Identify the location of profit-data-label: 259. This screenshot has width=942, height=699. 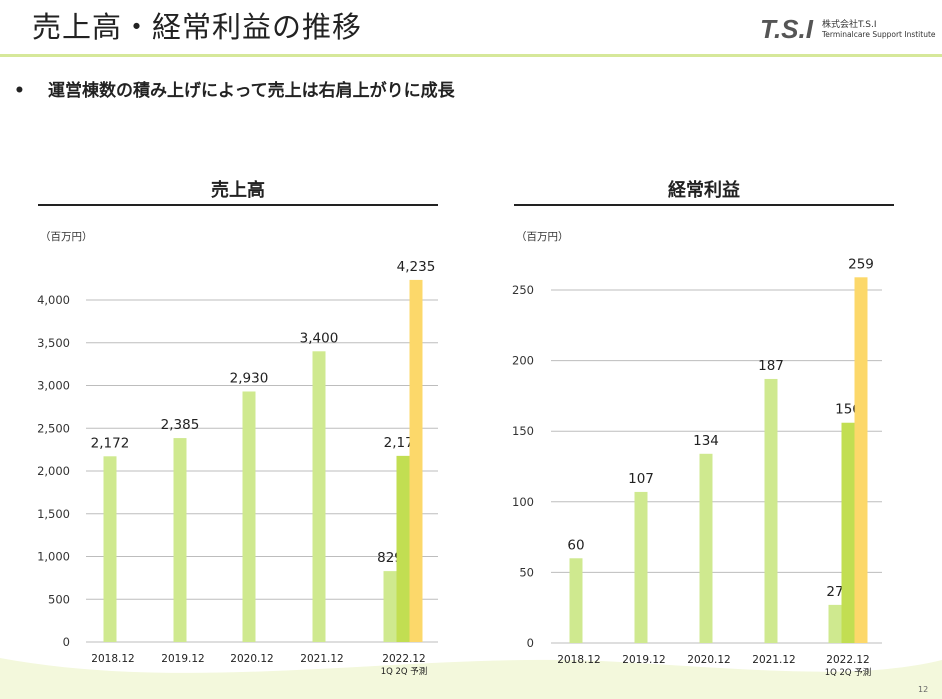
(861, 264).